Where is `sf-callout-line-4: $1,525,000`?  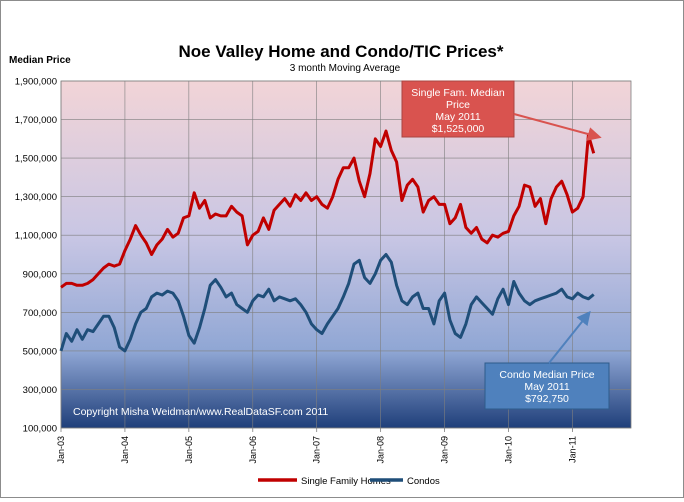
sf-callout-line-4: $1,525,000 is located at coordinates (458, 129).